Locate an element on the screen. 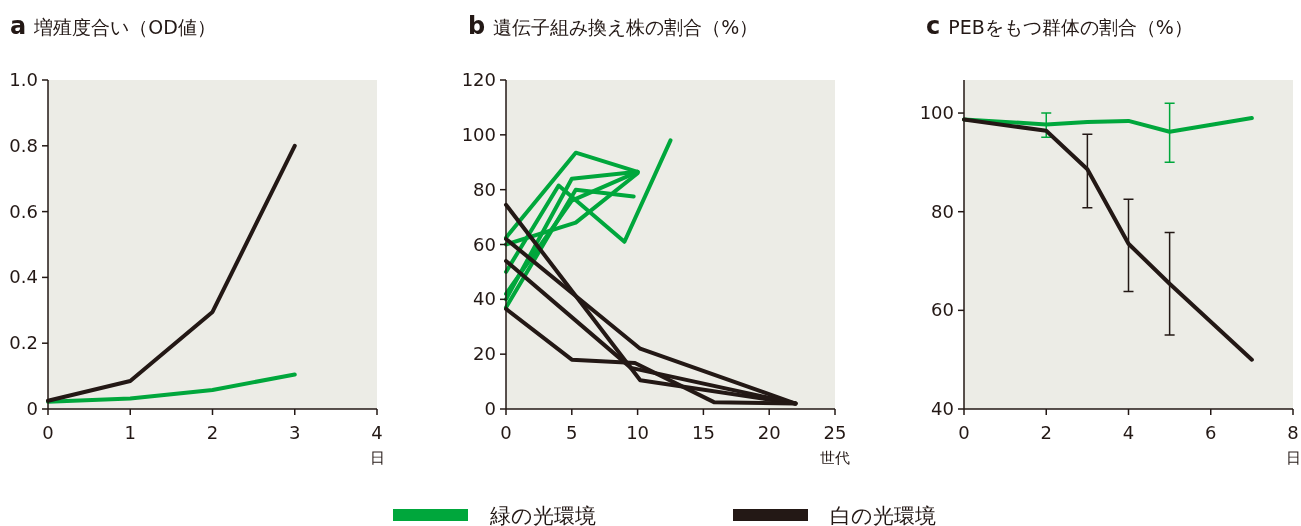 The height and width of the screenshot is (526, 1301). x-tick-label: 15 is located at coordinates (703, 432).